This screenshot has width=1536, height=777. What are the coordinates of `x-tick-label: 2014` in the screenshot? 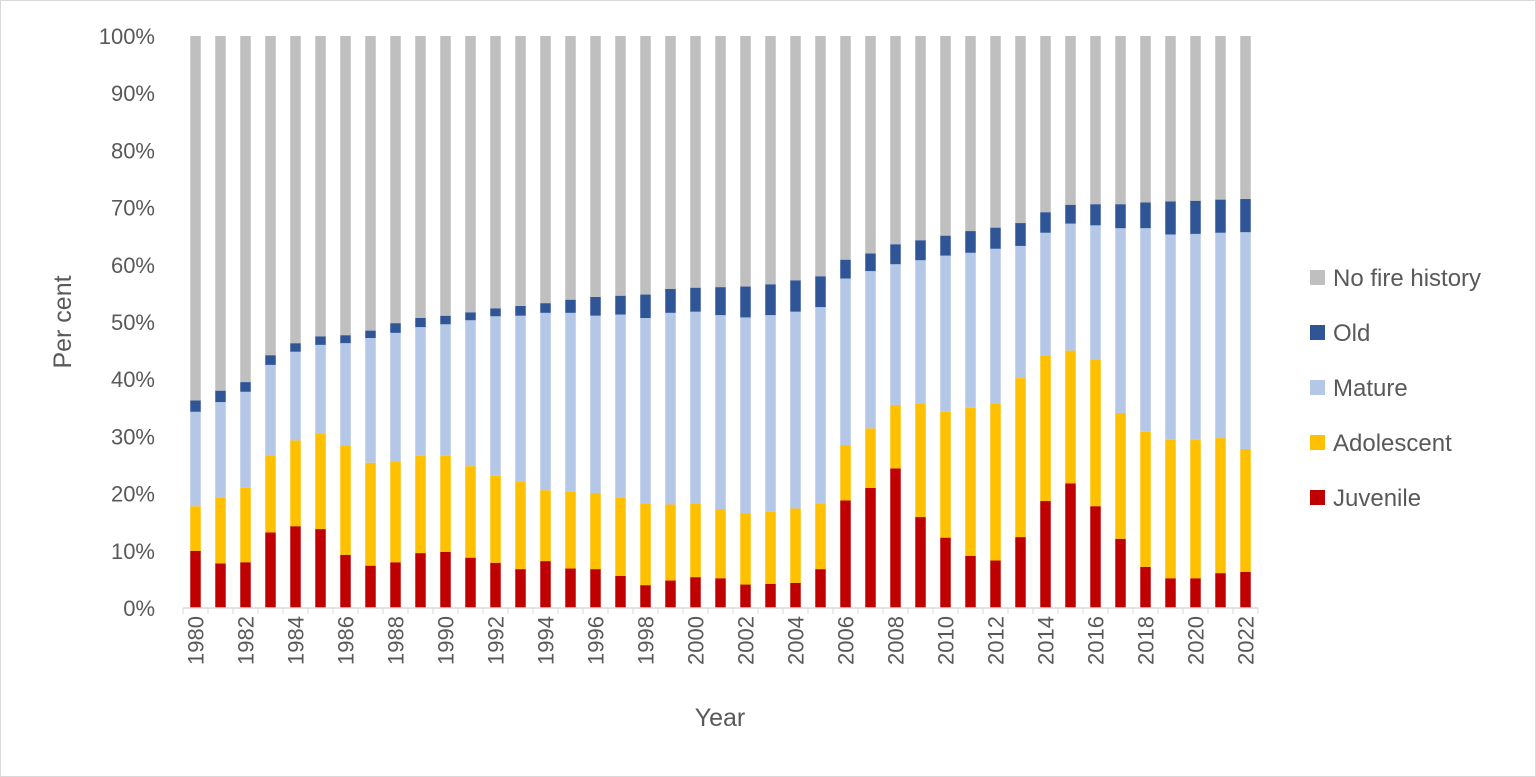 It's located at (1046, 640).